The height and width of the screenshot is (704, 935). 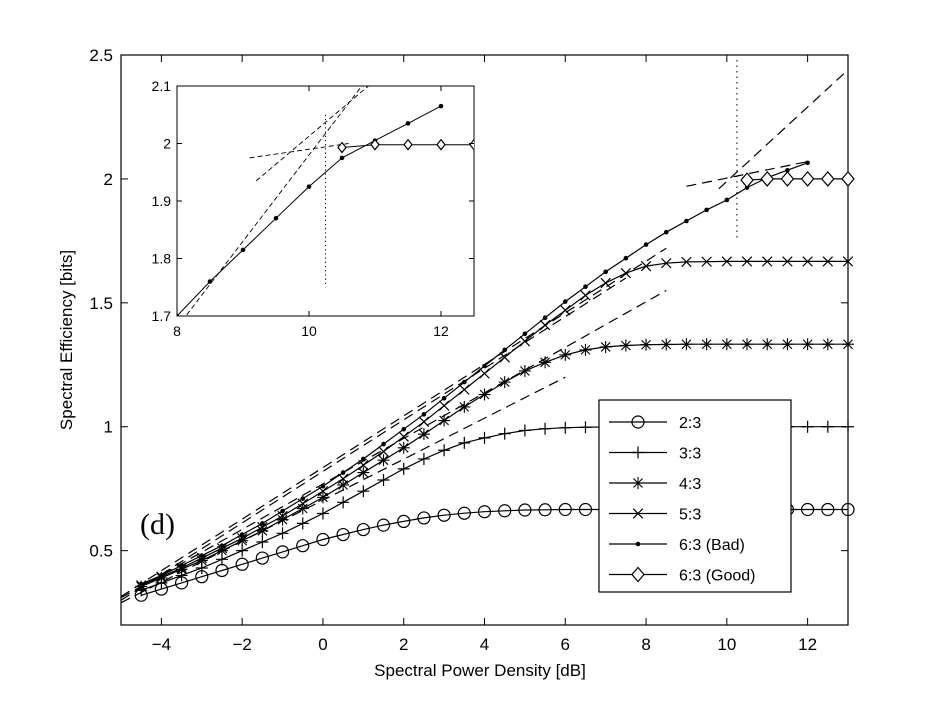 I want to click on inset-y-tick-label: 2.1, so click(x=162, y=86).